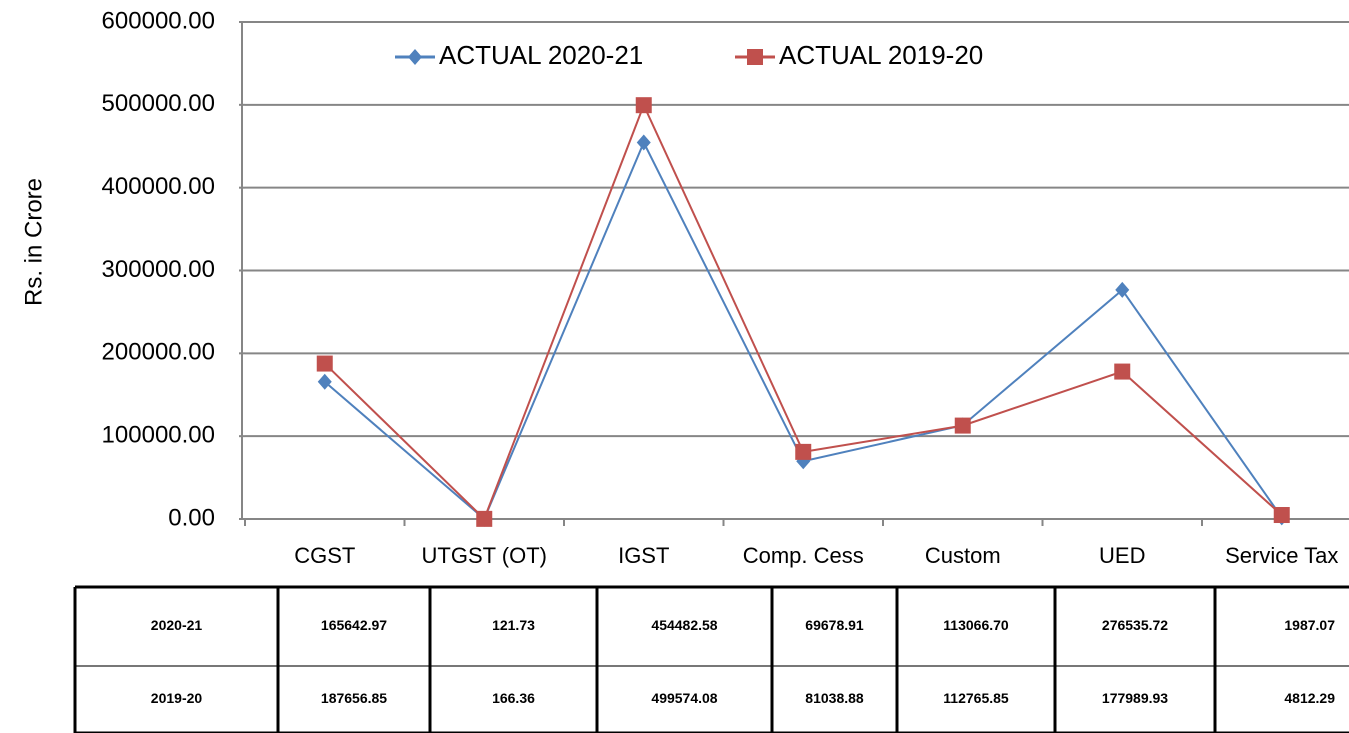 This screenshot has width=1349, height=733. I want to click on table-cell: 1987.07, so click(1309, 625).